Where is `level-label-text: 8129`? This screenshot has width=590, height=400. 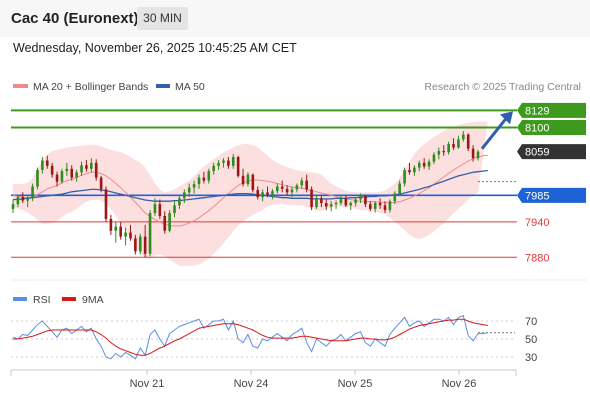
level-label-text: 8129 is located at coordinates (537, 111).